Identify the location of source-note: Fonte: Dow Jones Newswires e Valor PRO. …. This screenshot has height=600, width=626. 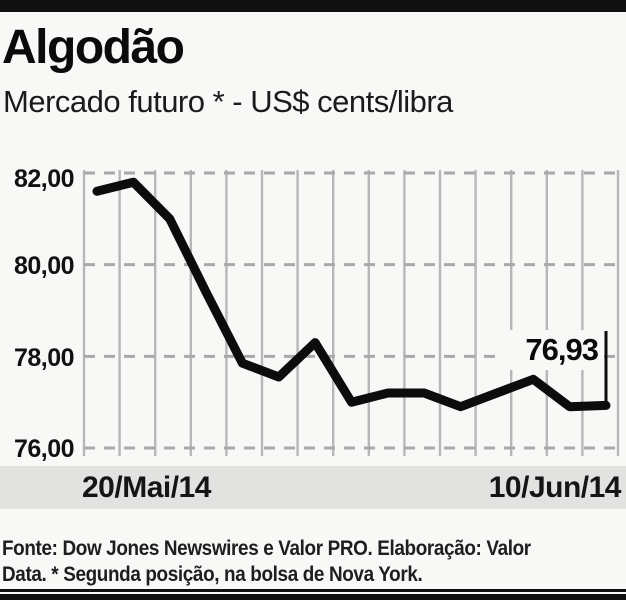
(299, 562).